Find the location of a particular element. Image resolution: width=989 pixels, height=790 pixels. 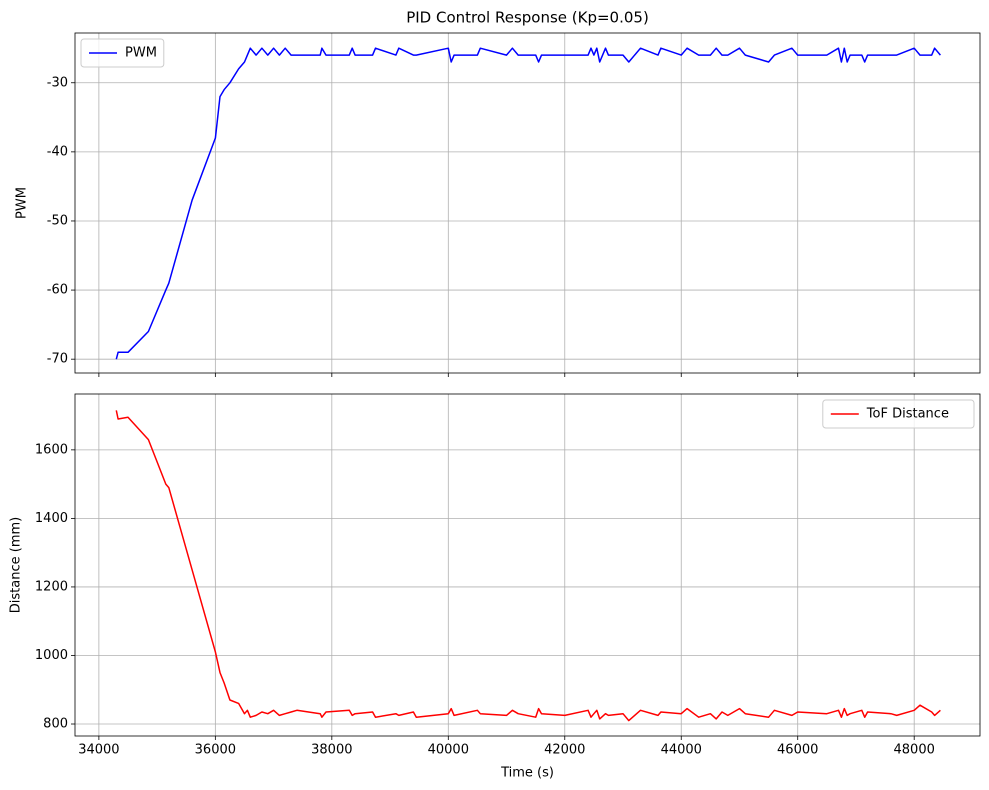

x-axis-label: Time (s) is located at coordinates (527, 773).